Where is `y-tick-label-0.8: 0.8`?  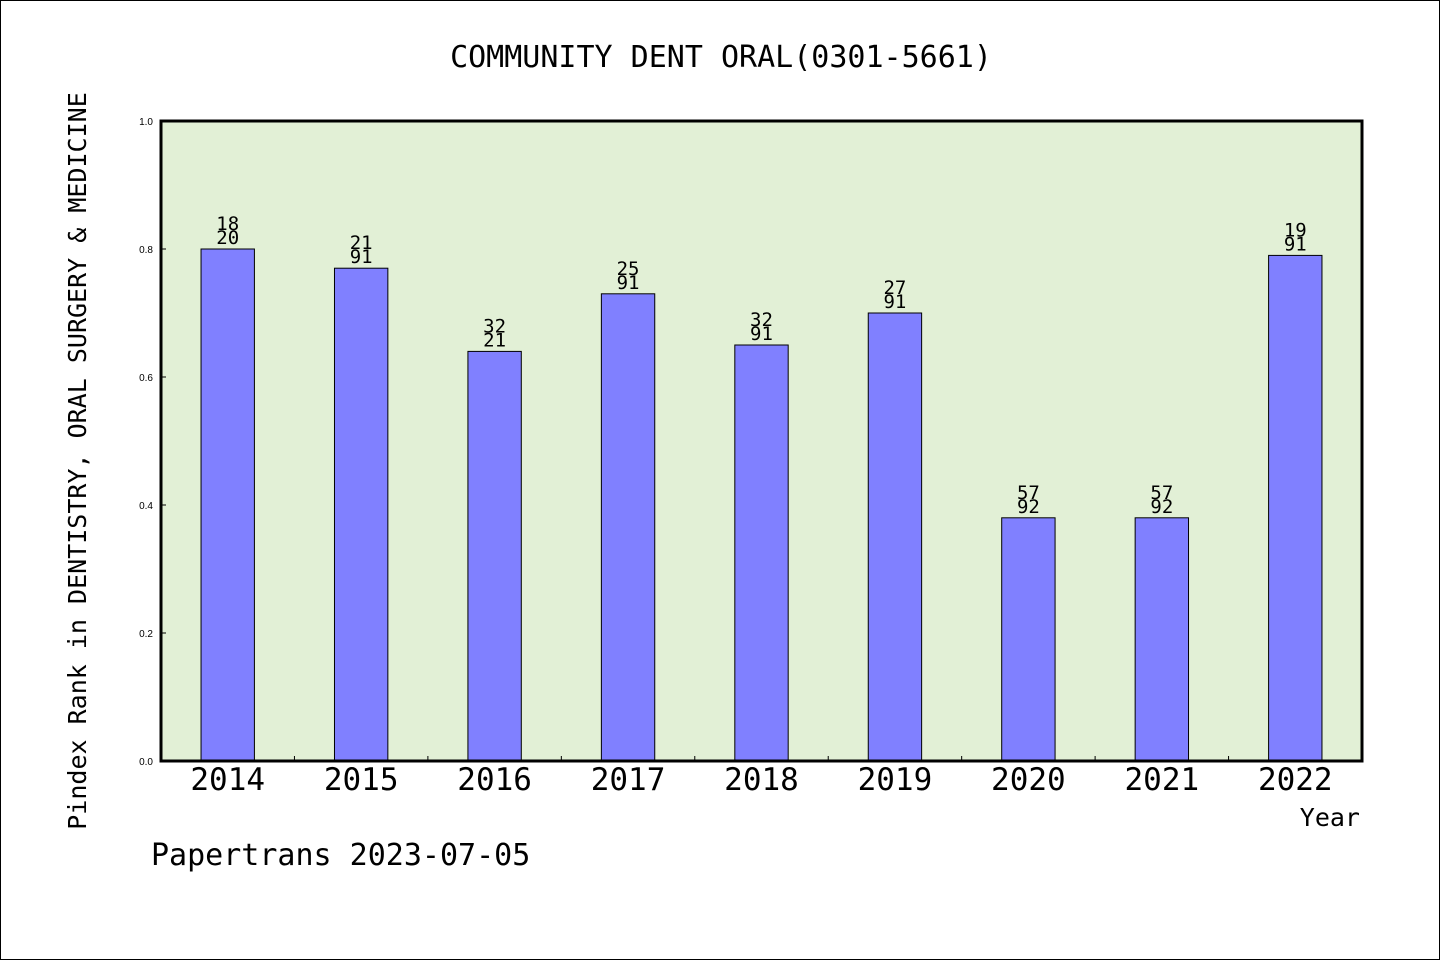 y-tick-label-0.8: 0.8 is located at coordinates (146, 250).